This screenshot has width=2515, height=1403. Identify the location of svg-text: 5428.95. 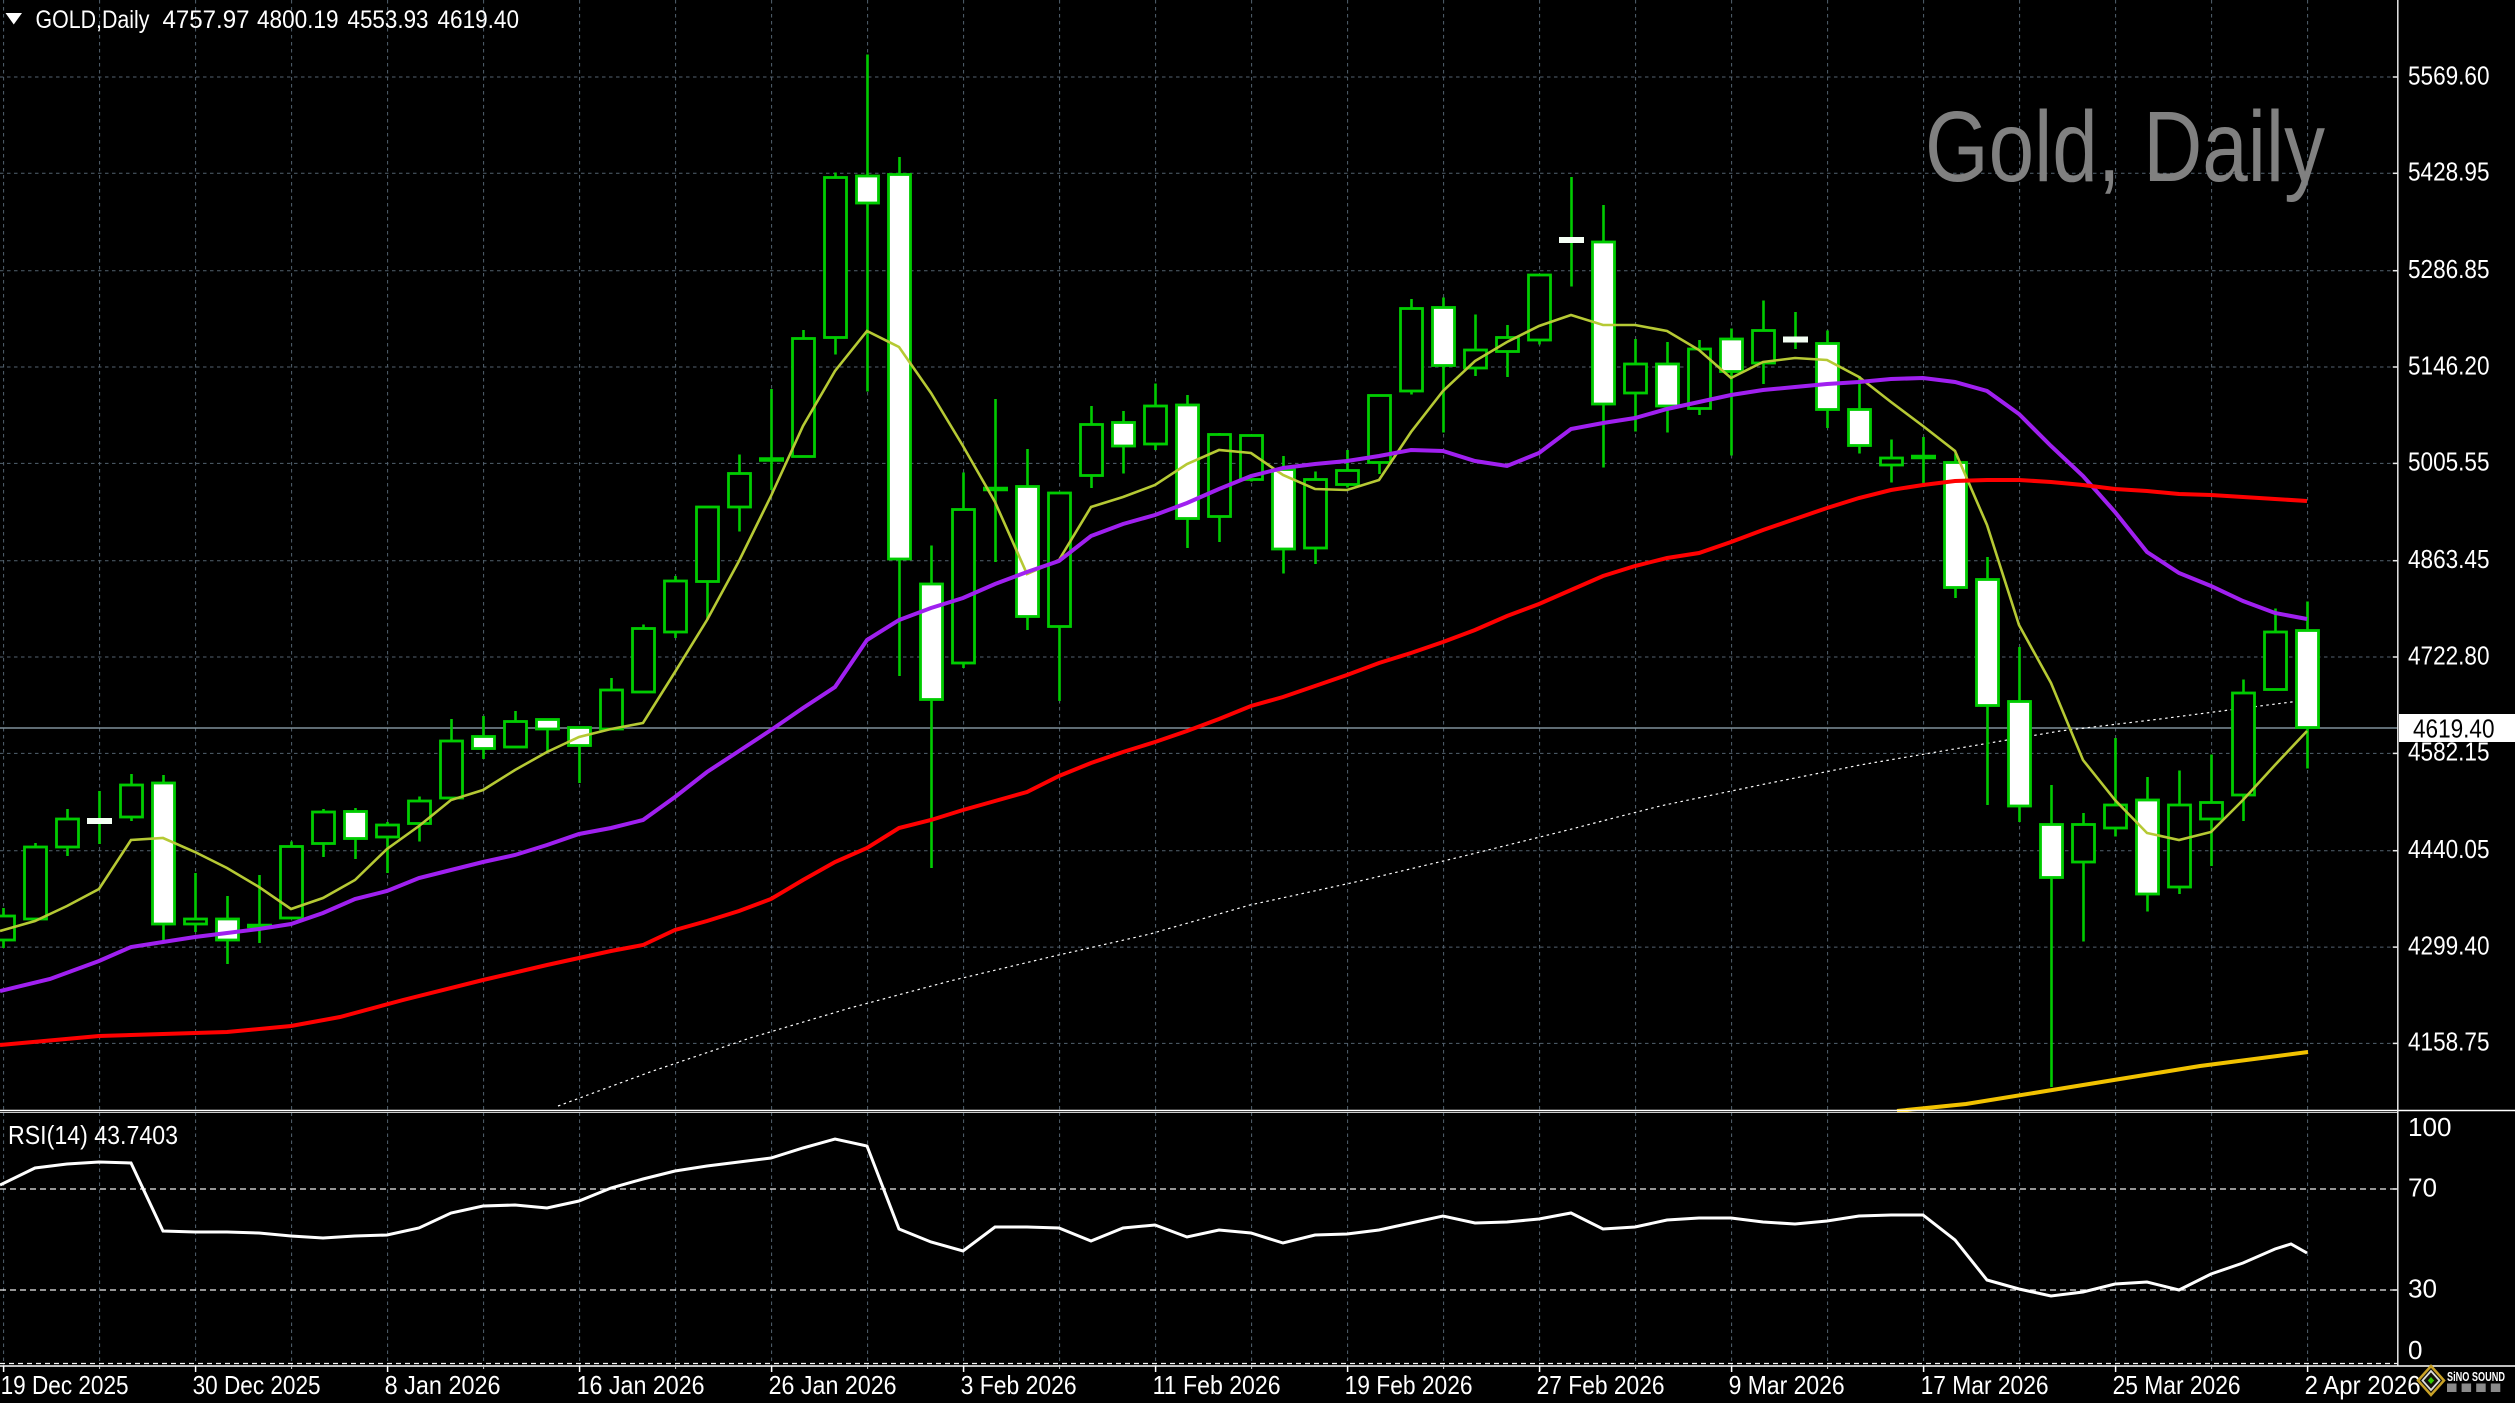
(2449, 172).